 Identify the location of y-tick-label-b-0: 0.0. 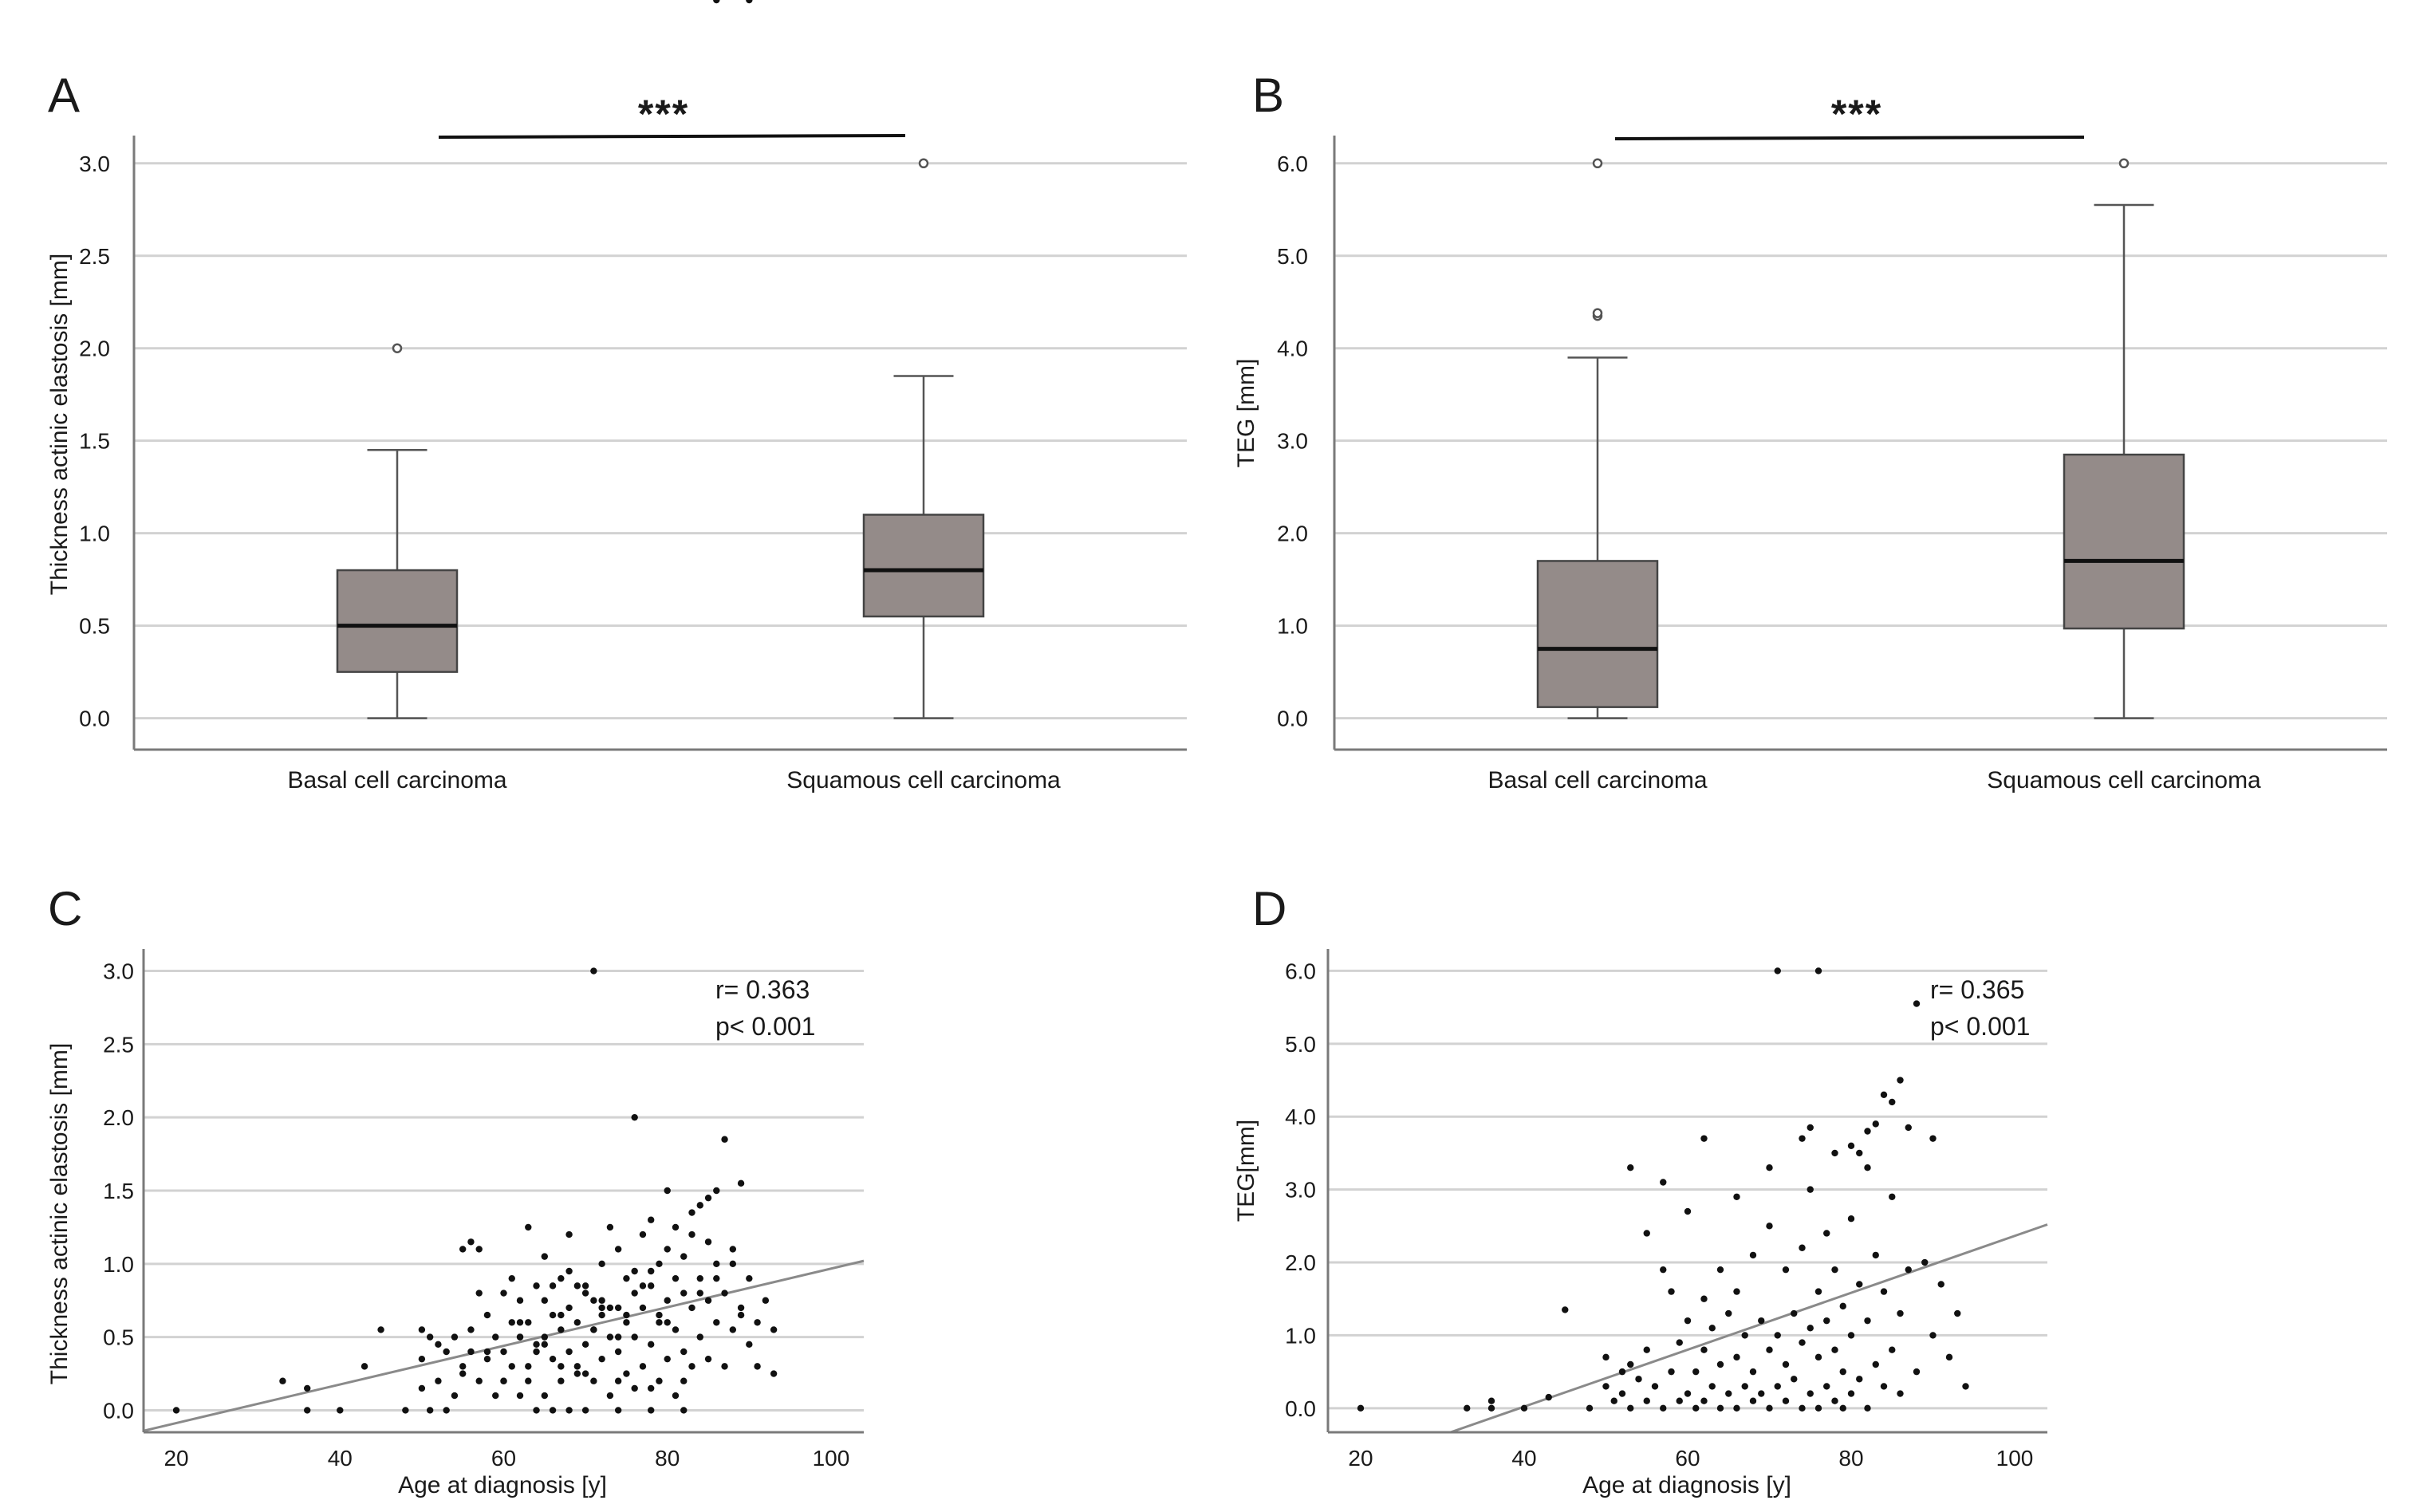
(1292, 719).